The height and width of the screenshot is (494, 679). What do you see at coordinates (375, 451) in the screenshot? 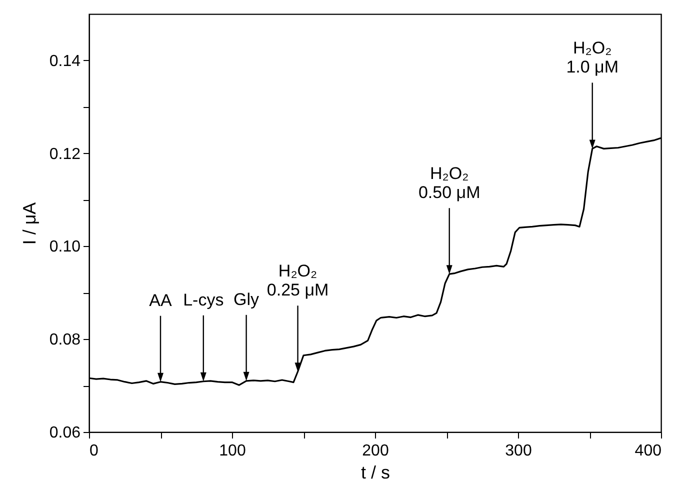
I see `x-tick-label: 200` at bounding box center [375, 451].